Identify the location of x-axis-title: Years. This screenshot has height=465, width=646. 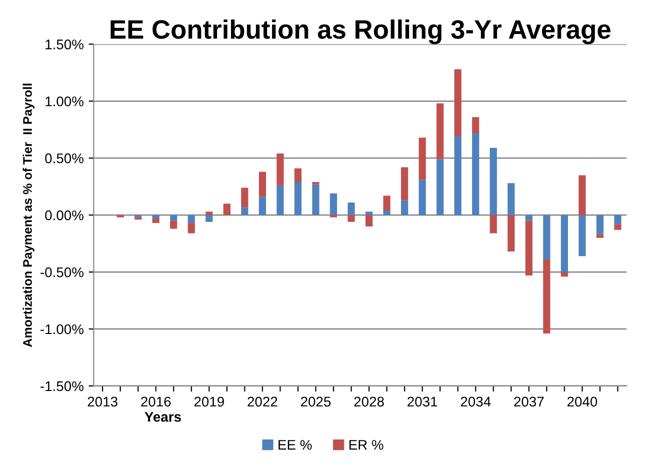
(162, 417).